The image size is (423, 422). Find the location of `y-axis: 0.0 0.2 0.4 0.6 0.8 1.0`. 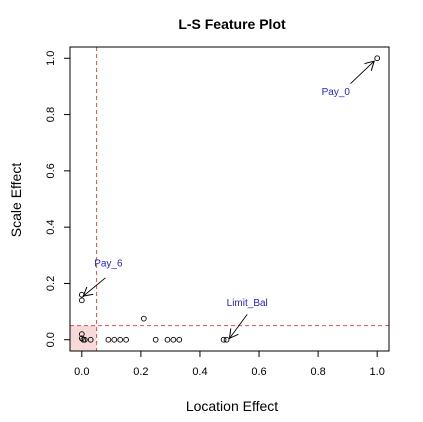

y-axis: 0.0 0.2 0.4 0.6 0.8 1.0 is located at coordinates (57, 199).